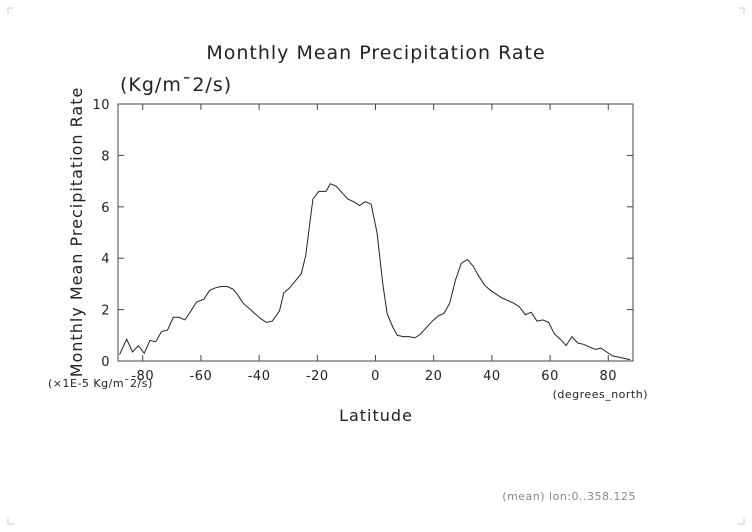  What do you see at coordinates (376, 415) in the screenshot?
I see `x-axis-label: Latitude` at bounding box center [376, 415].